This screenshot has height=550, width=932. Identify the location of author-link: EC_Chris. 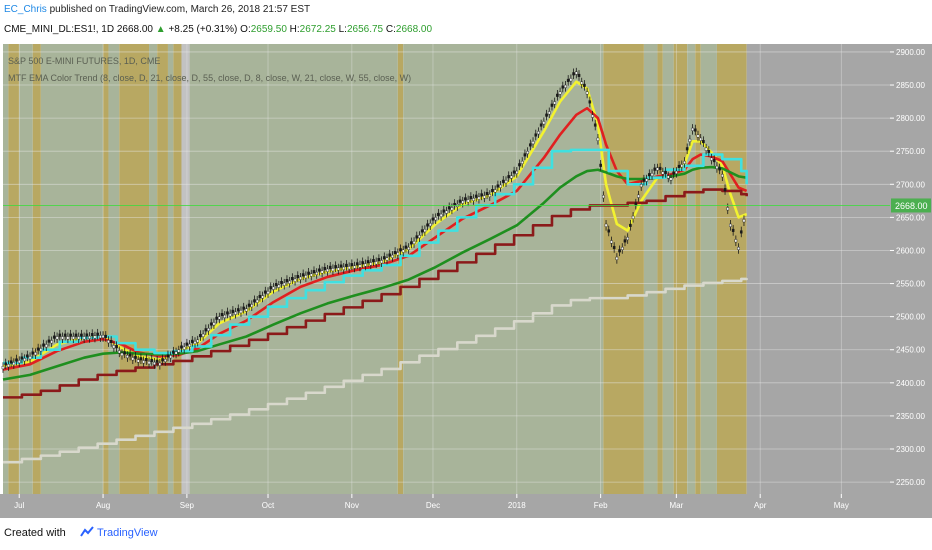
(25, 9).